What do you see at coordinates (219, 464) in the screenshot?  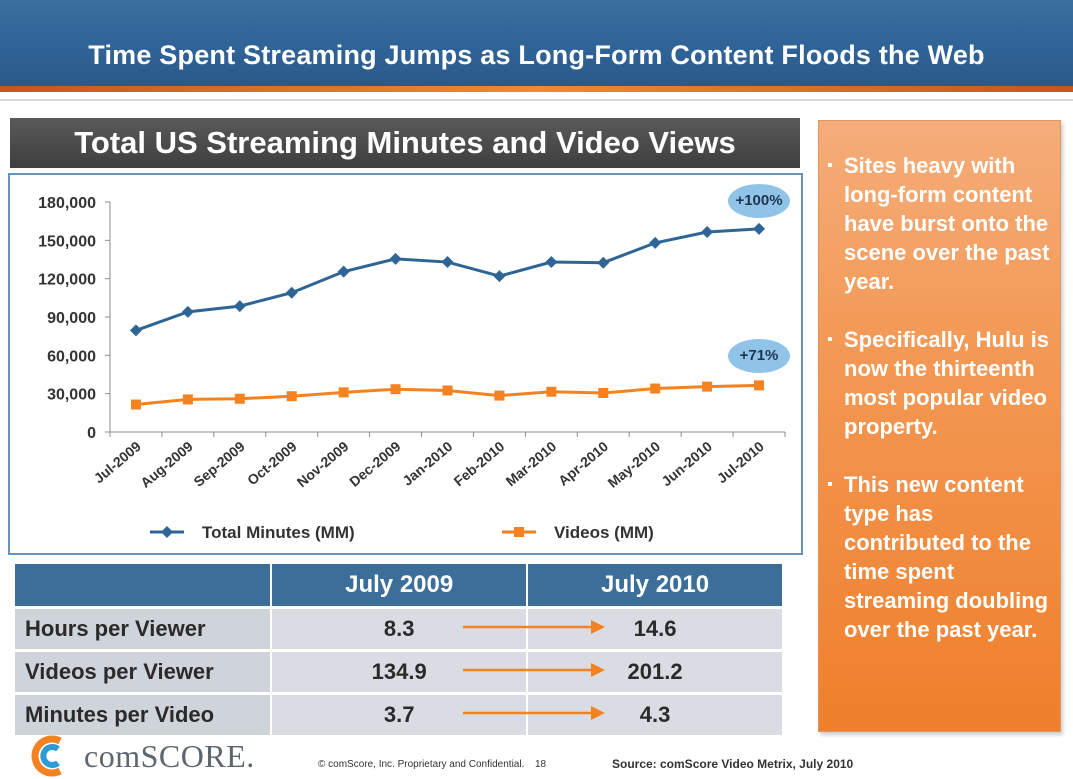 I see `x-tick-label: Sep-2009` at bounding box center [219, 464].